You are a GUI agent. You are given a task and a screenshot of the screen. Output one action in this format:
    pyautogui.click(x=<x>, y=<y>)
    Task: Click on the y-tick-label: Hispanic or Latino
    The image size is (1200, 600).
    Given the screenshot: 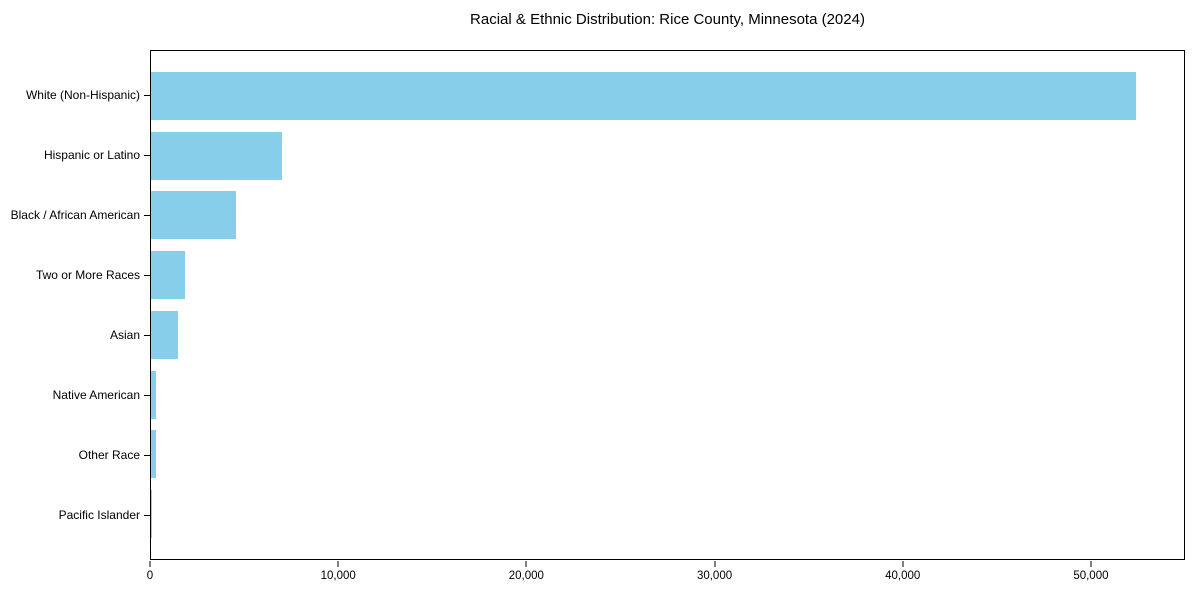 What is the action you would take?
    pyautogui.click(x=91, y=155)
    